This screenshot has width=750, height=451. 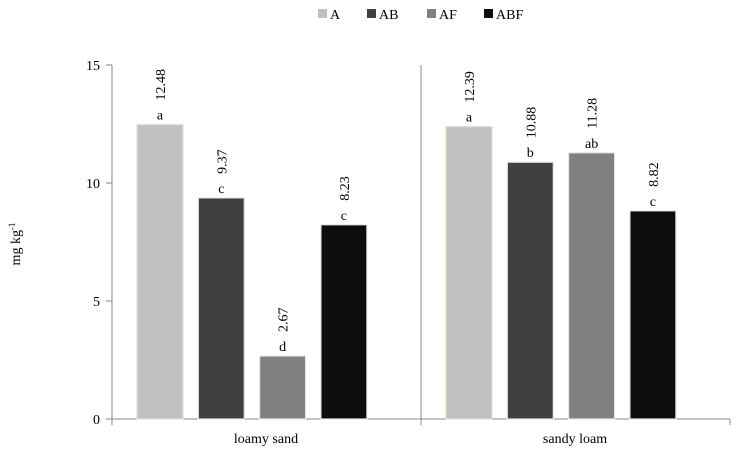 What do you see at coordinates (488, 13) in the screenshot?
I see `legend-swatch-abf` at bounding box center [488, 13].